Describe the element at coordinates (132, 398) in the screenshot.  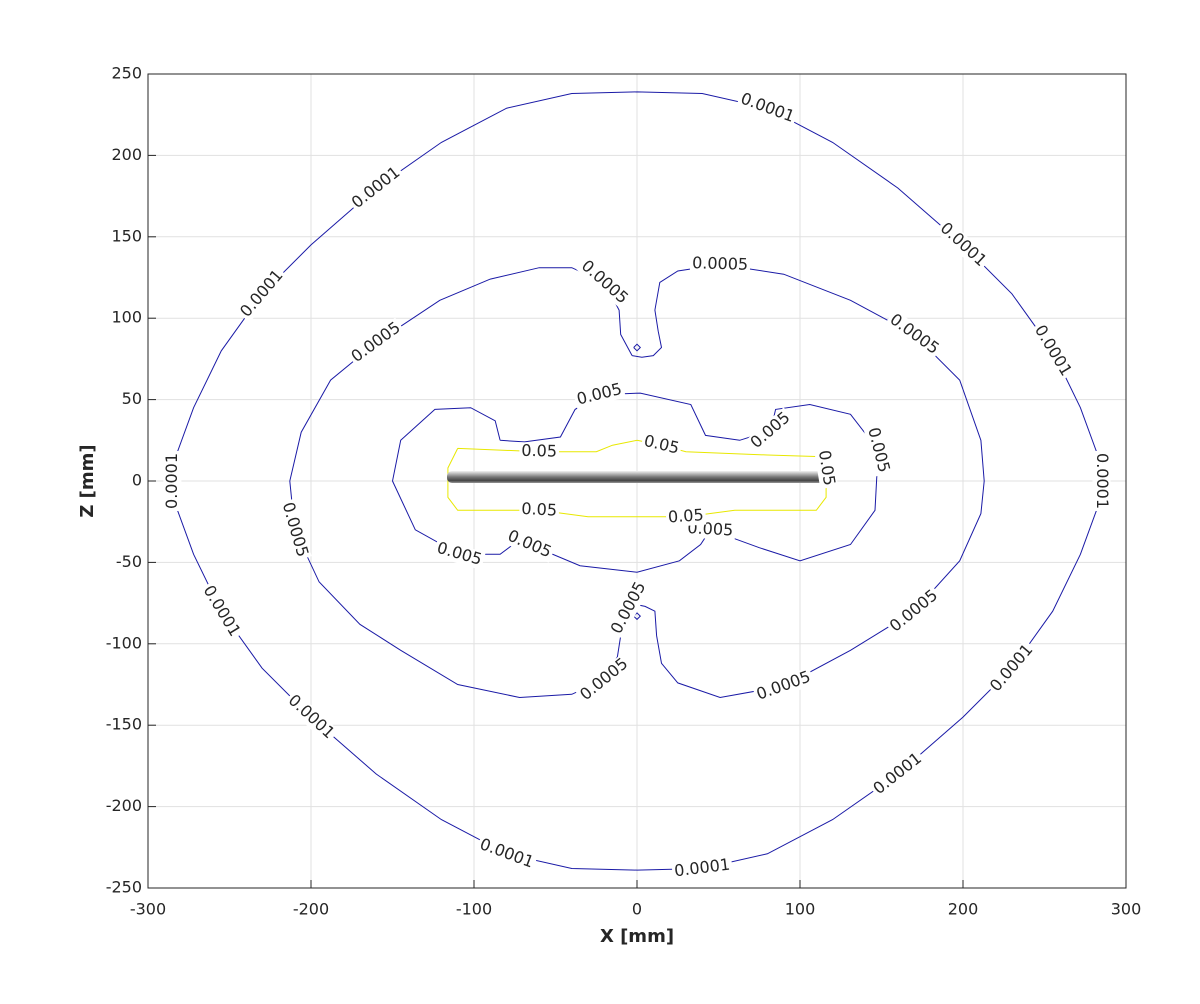
I see `y-tick-label: 50` at that location.